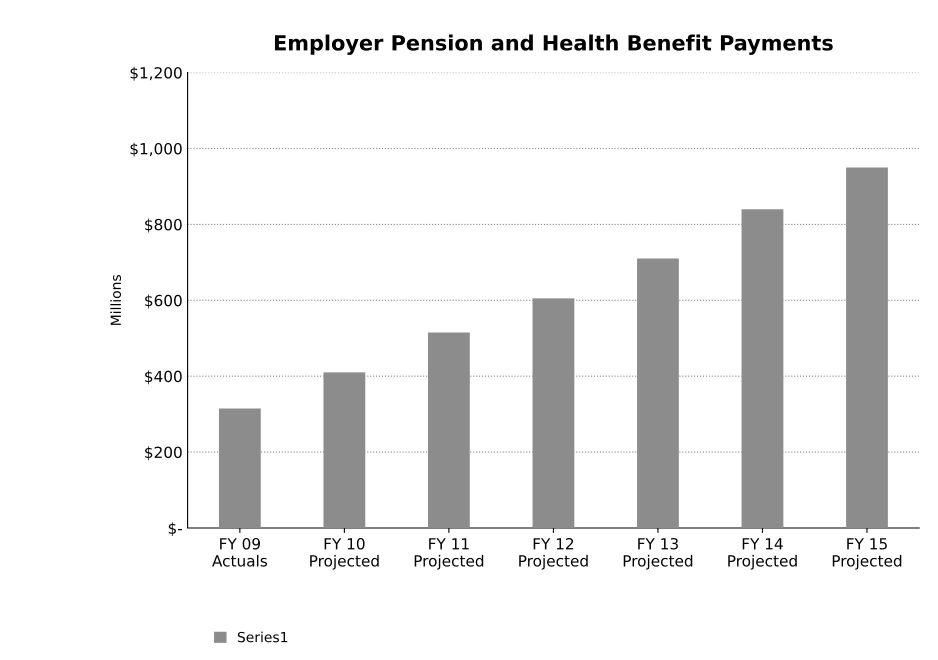  Describe the element at coordinates (163, 453) in the screenshot. I see `y-tick-label: $200` at that location.